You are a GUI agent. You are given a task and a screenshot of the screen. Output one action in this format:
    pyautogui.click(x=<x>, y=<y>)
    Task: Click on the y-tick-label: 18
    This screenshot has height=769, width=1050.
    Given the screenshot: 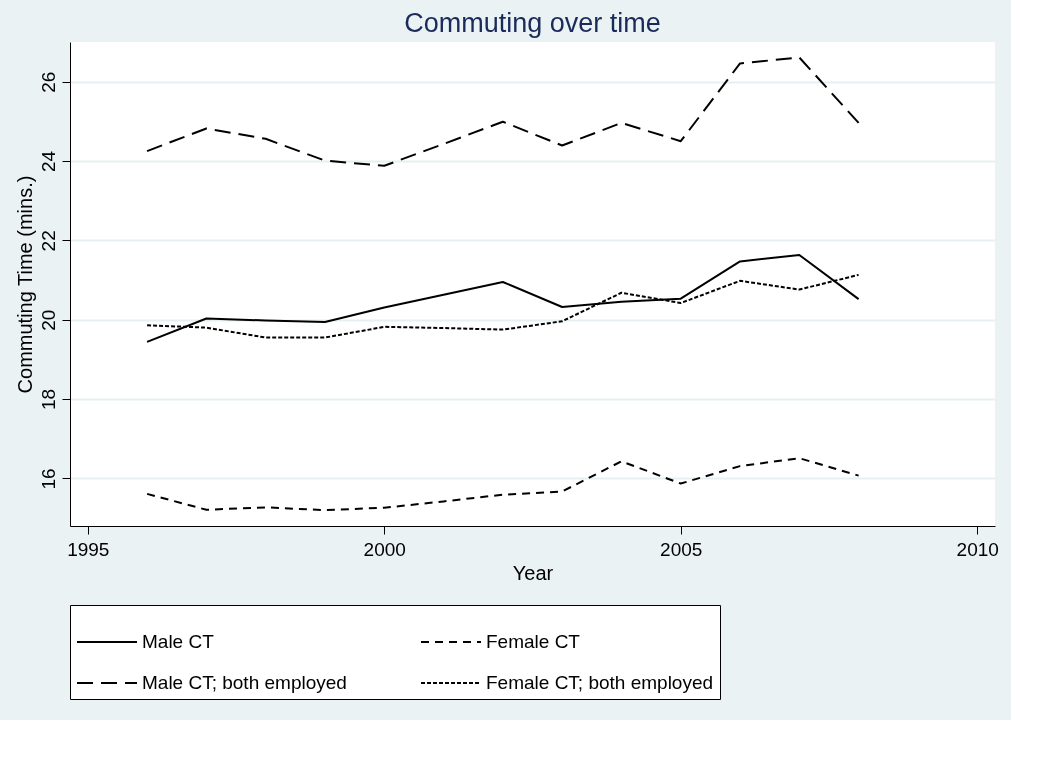 What is the action you would take?
    pyautogui.click(x=48, y=399)
    